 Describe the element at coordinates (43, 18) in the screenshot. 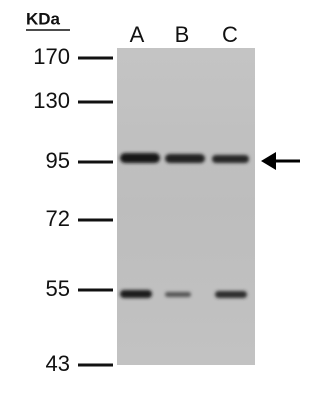

I see `unit-label: KDa` at that location.